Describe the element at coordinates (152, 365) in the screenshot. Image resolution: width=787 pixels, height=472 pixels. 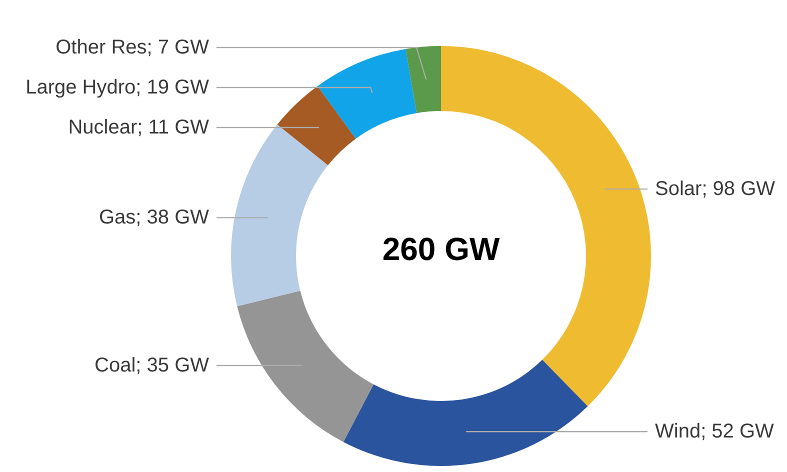
I see `slice-label: Coal; 35 GW` at that location.